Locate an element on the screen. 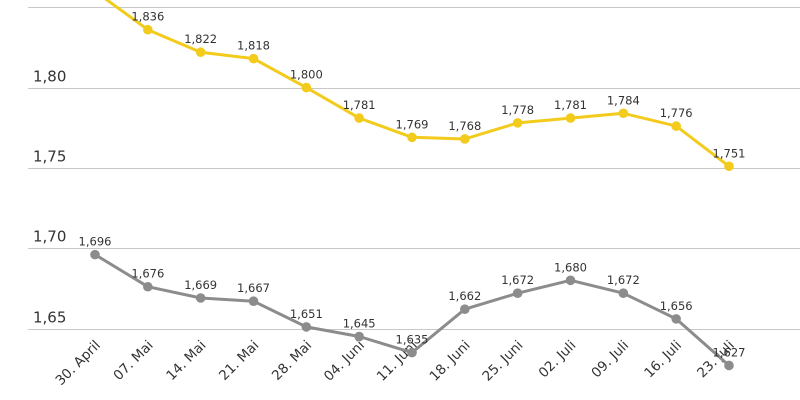  data-label: 1,645 is located at coordinates (359, 324).